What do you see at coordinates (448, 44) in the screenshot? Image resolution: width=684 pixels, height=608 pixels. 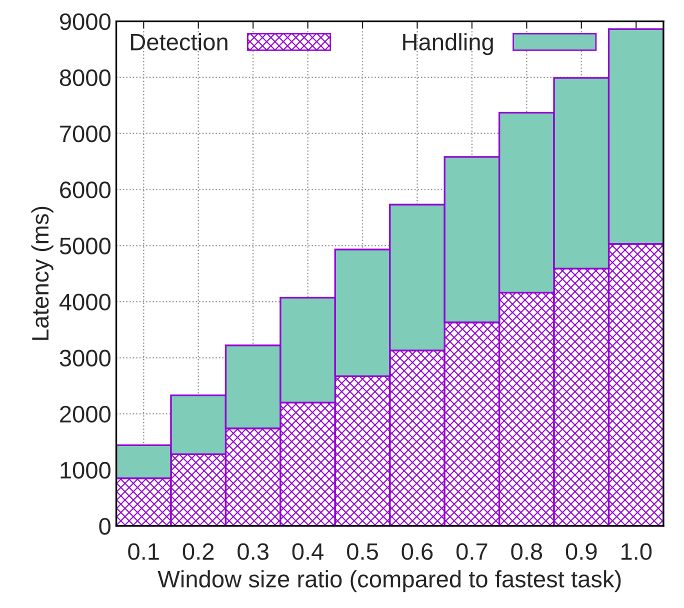 I see `legend-label: Handling` at bounding box center [448, 44].